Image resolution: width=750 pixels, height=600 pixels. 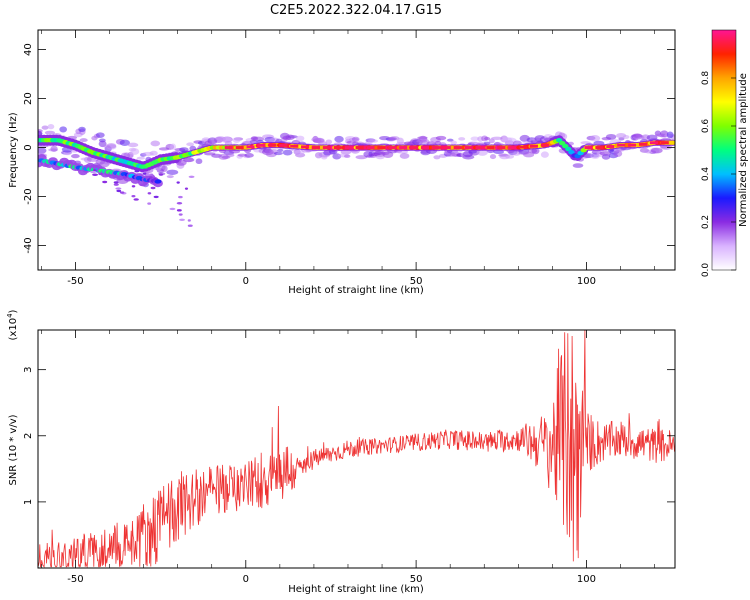 What do you see at coordinates (28, 245) in the screenshot?
I see `spectrogram-y-tick-label: -40` at bounding box center [28, 245].